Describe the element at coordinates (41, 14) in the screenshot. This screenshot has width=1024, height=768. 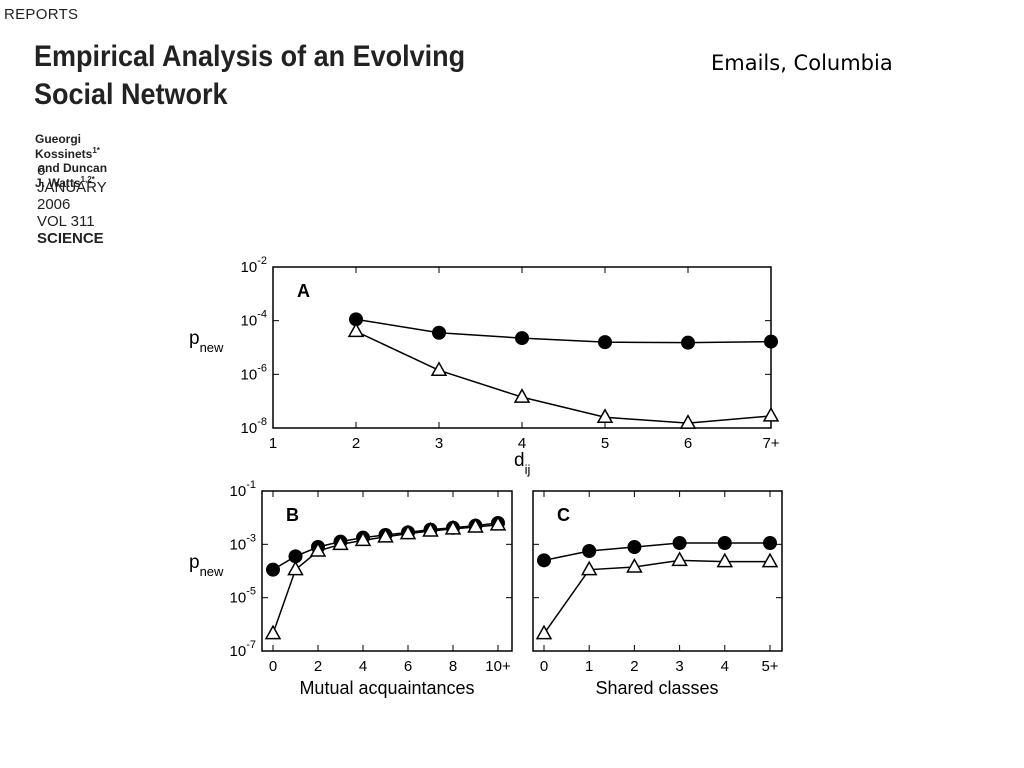
I see `section-label: REPORTS` at that location.